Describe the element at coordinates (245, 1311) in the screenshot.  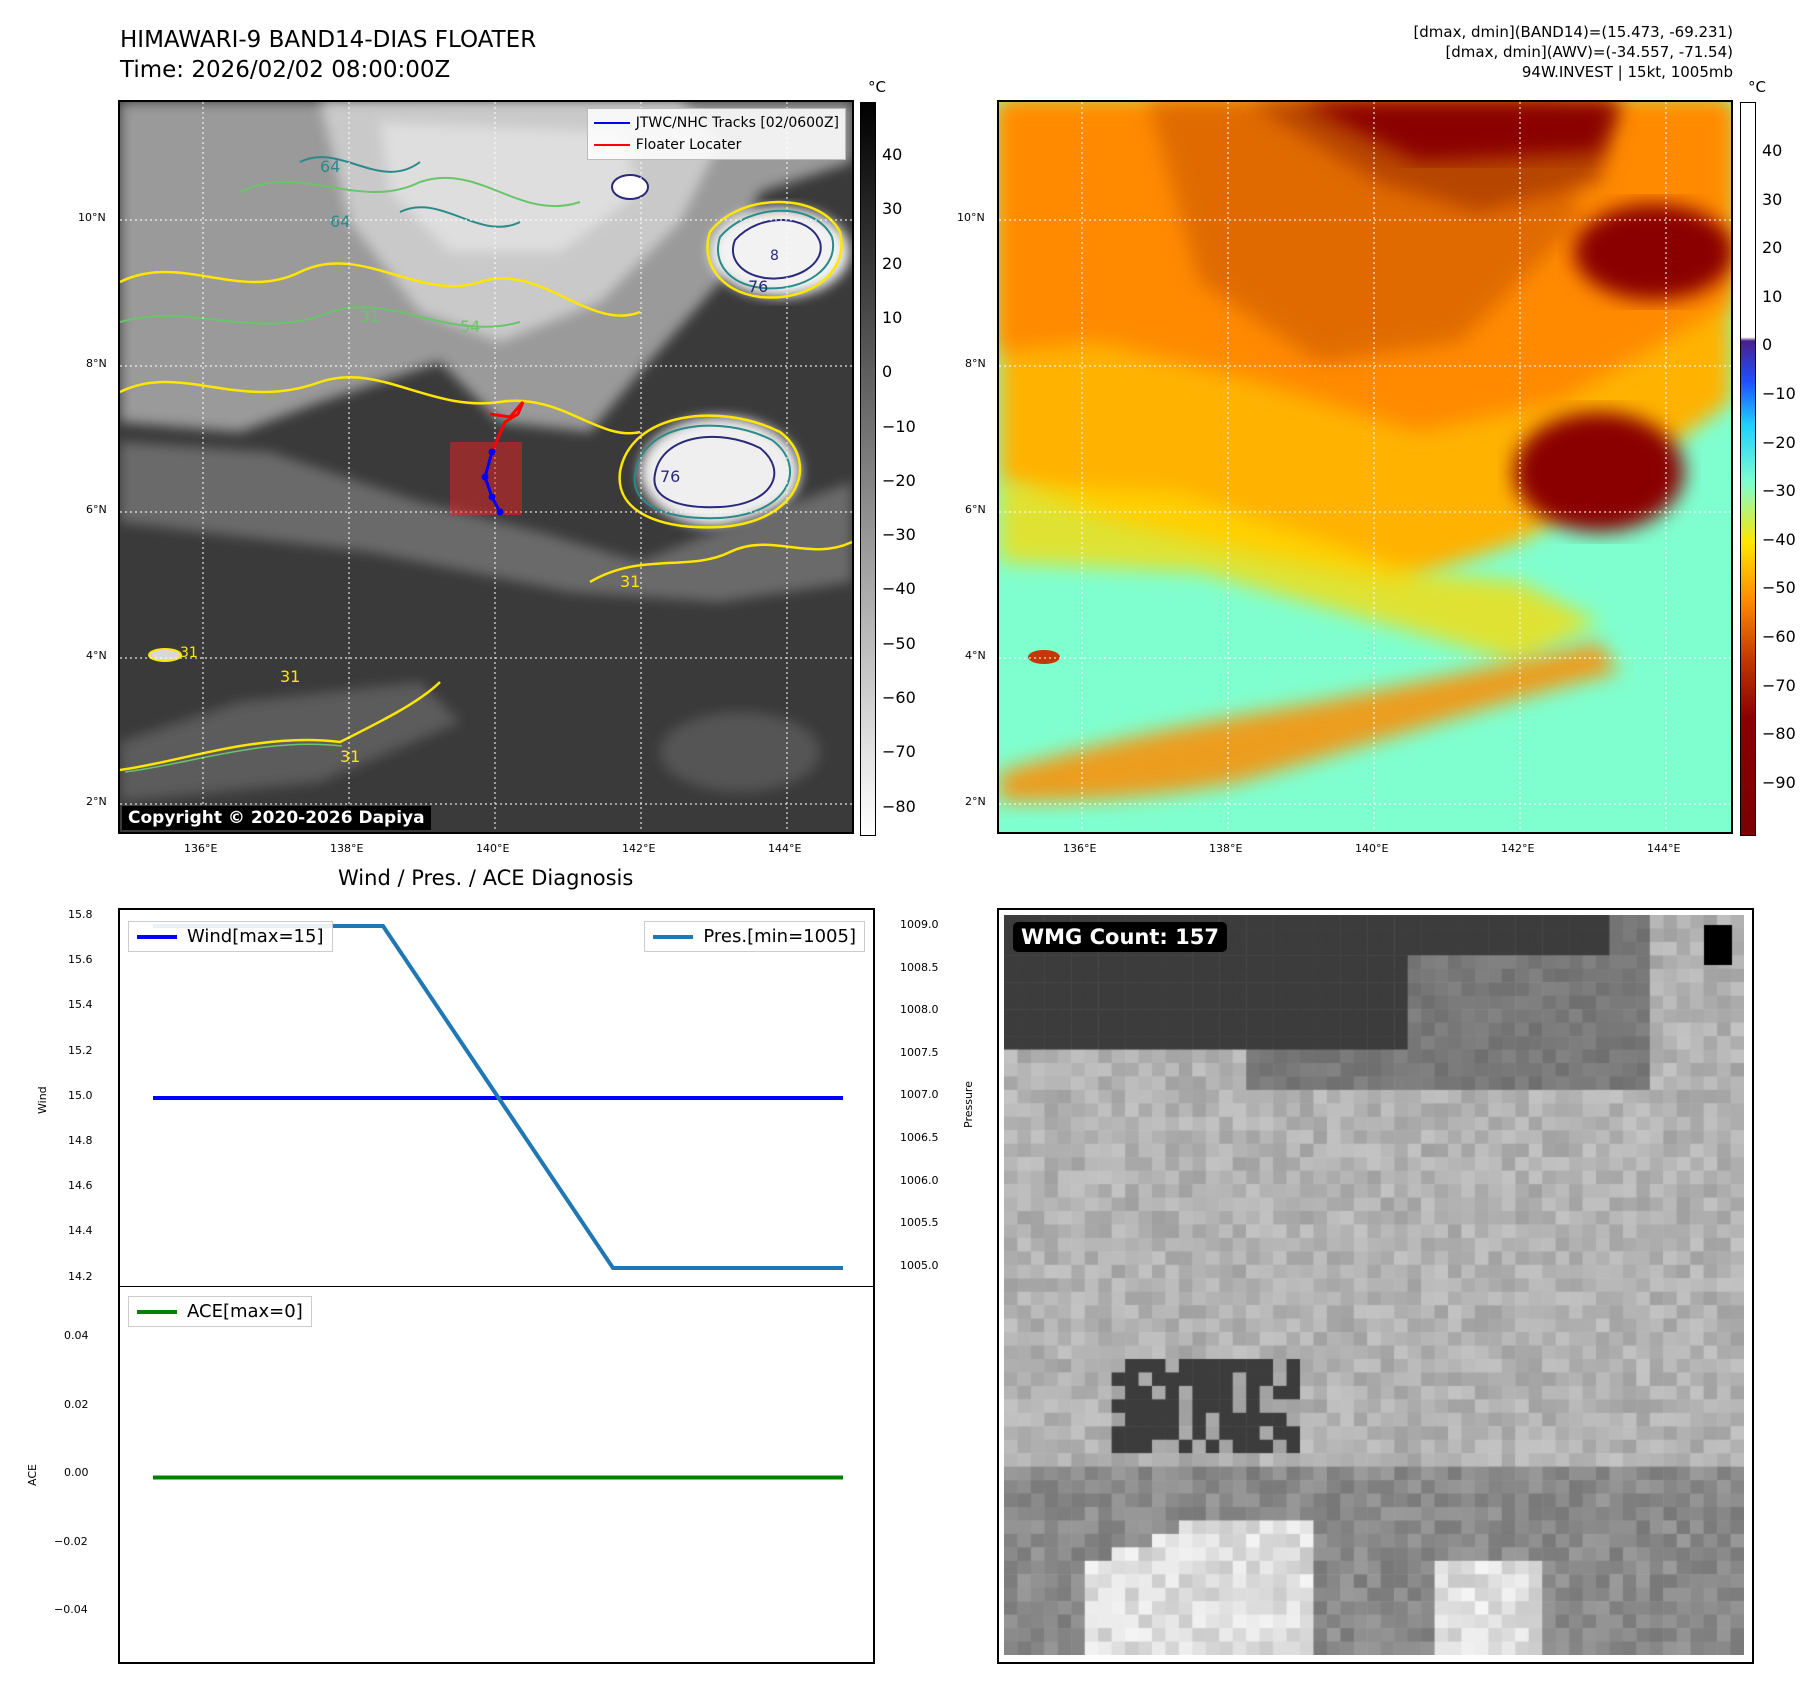
I see `ace-legend-label: ACE[max=0]` at that location.